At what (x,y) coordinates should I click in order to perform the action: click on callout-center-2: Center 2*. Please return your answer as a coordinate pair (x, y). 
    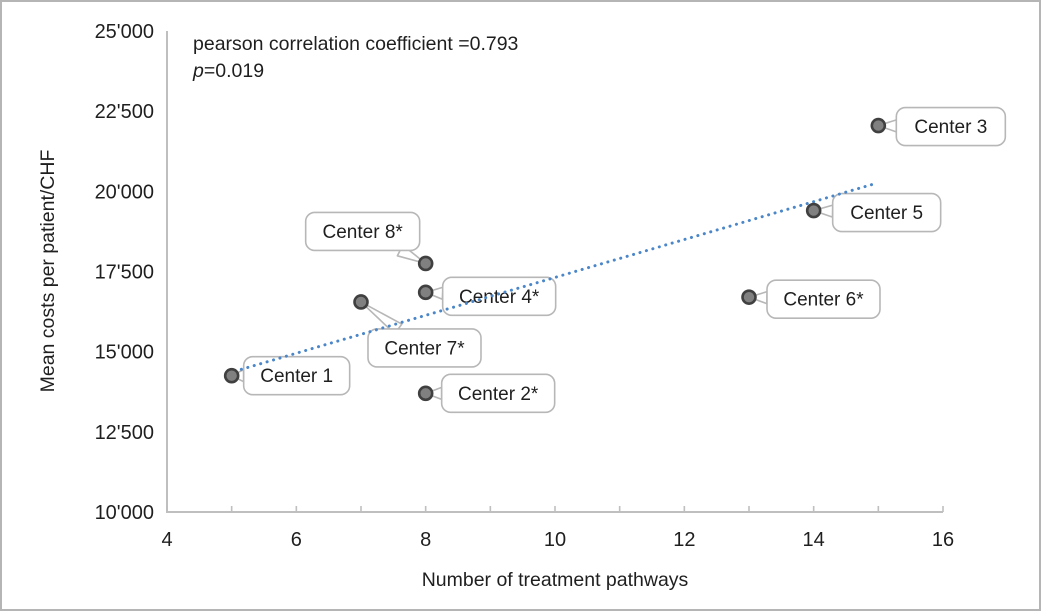
    Looking at the image, I should click on (490, 393).